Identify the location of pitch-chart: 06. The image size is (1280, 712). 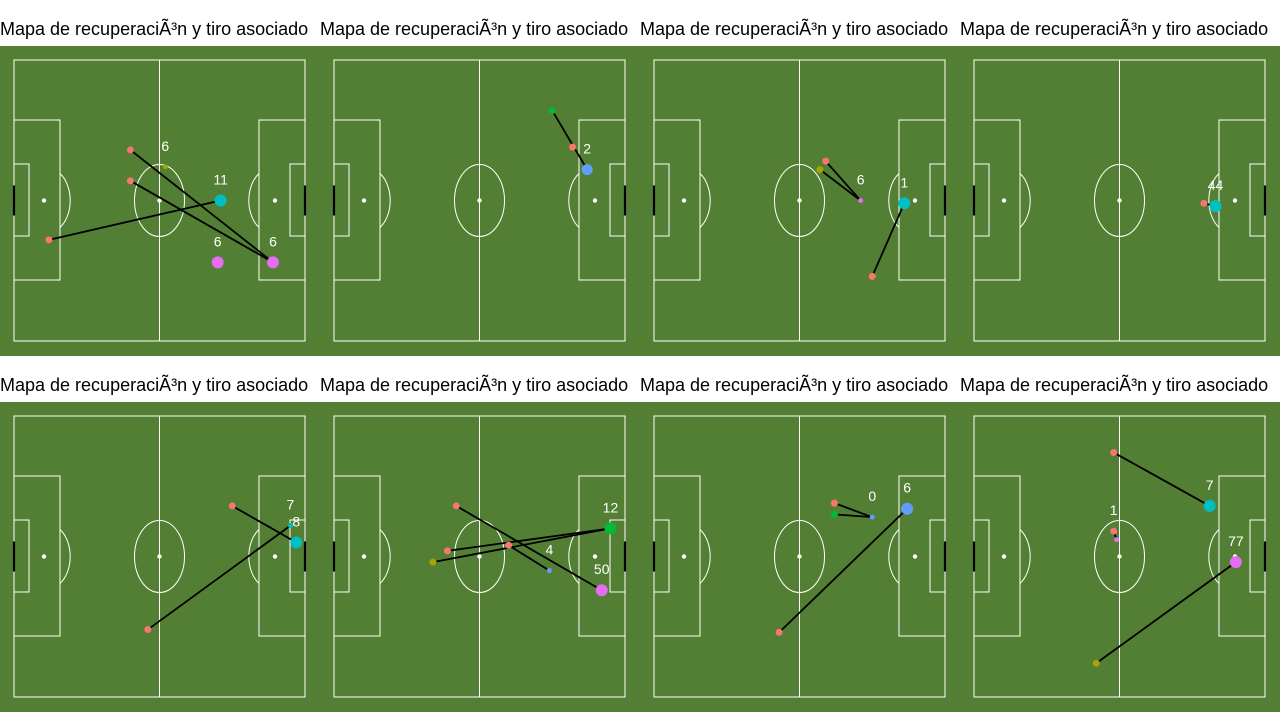
(800, 557).